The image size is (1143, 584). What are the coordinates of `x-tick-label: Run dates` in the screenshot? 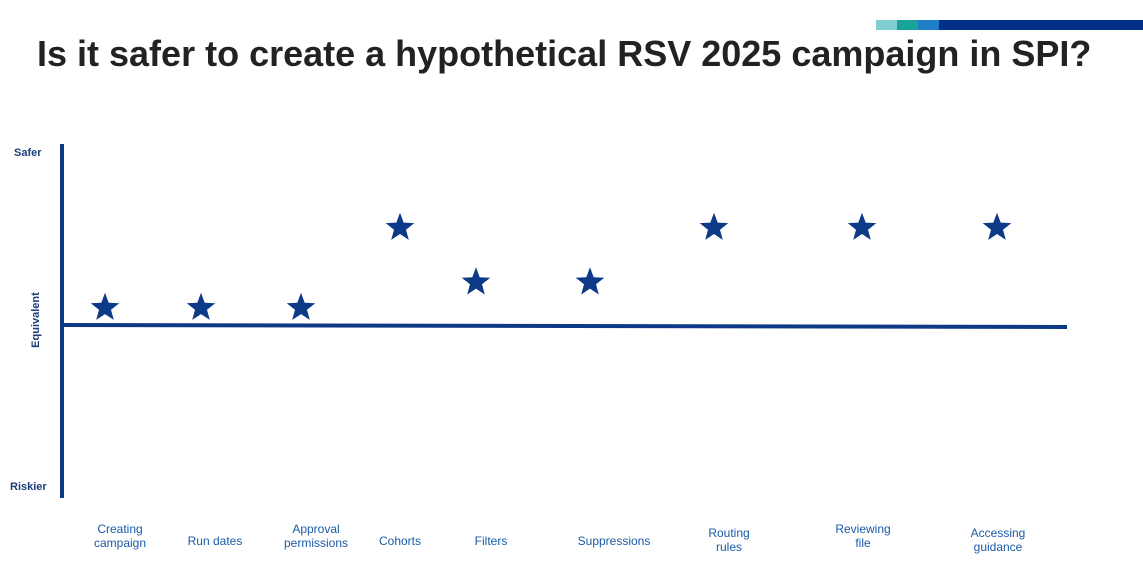 It's located at (215, 541).